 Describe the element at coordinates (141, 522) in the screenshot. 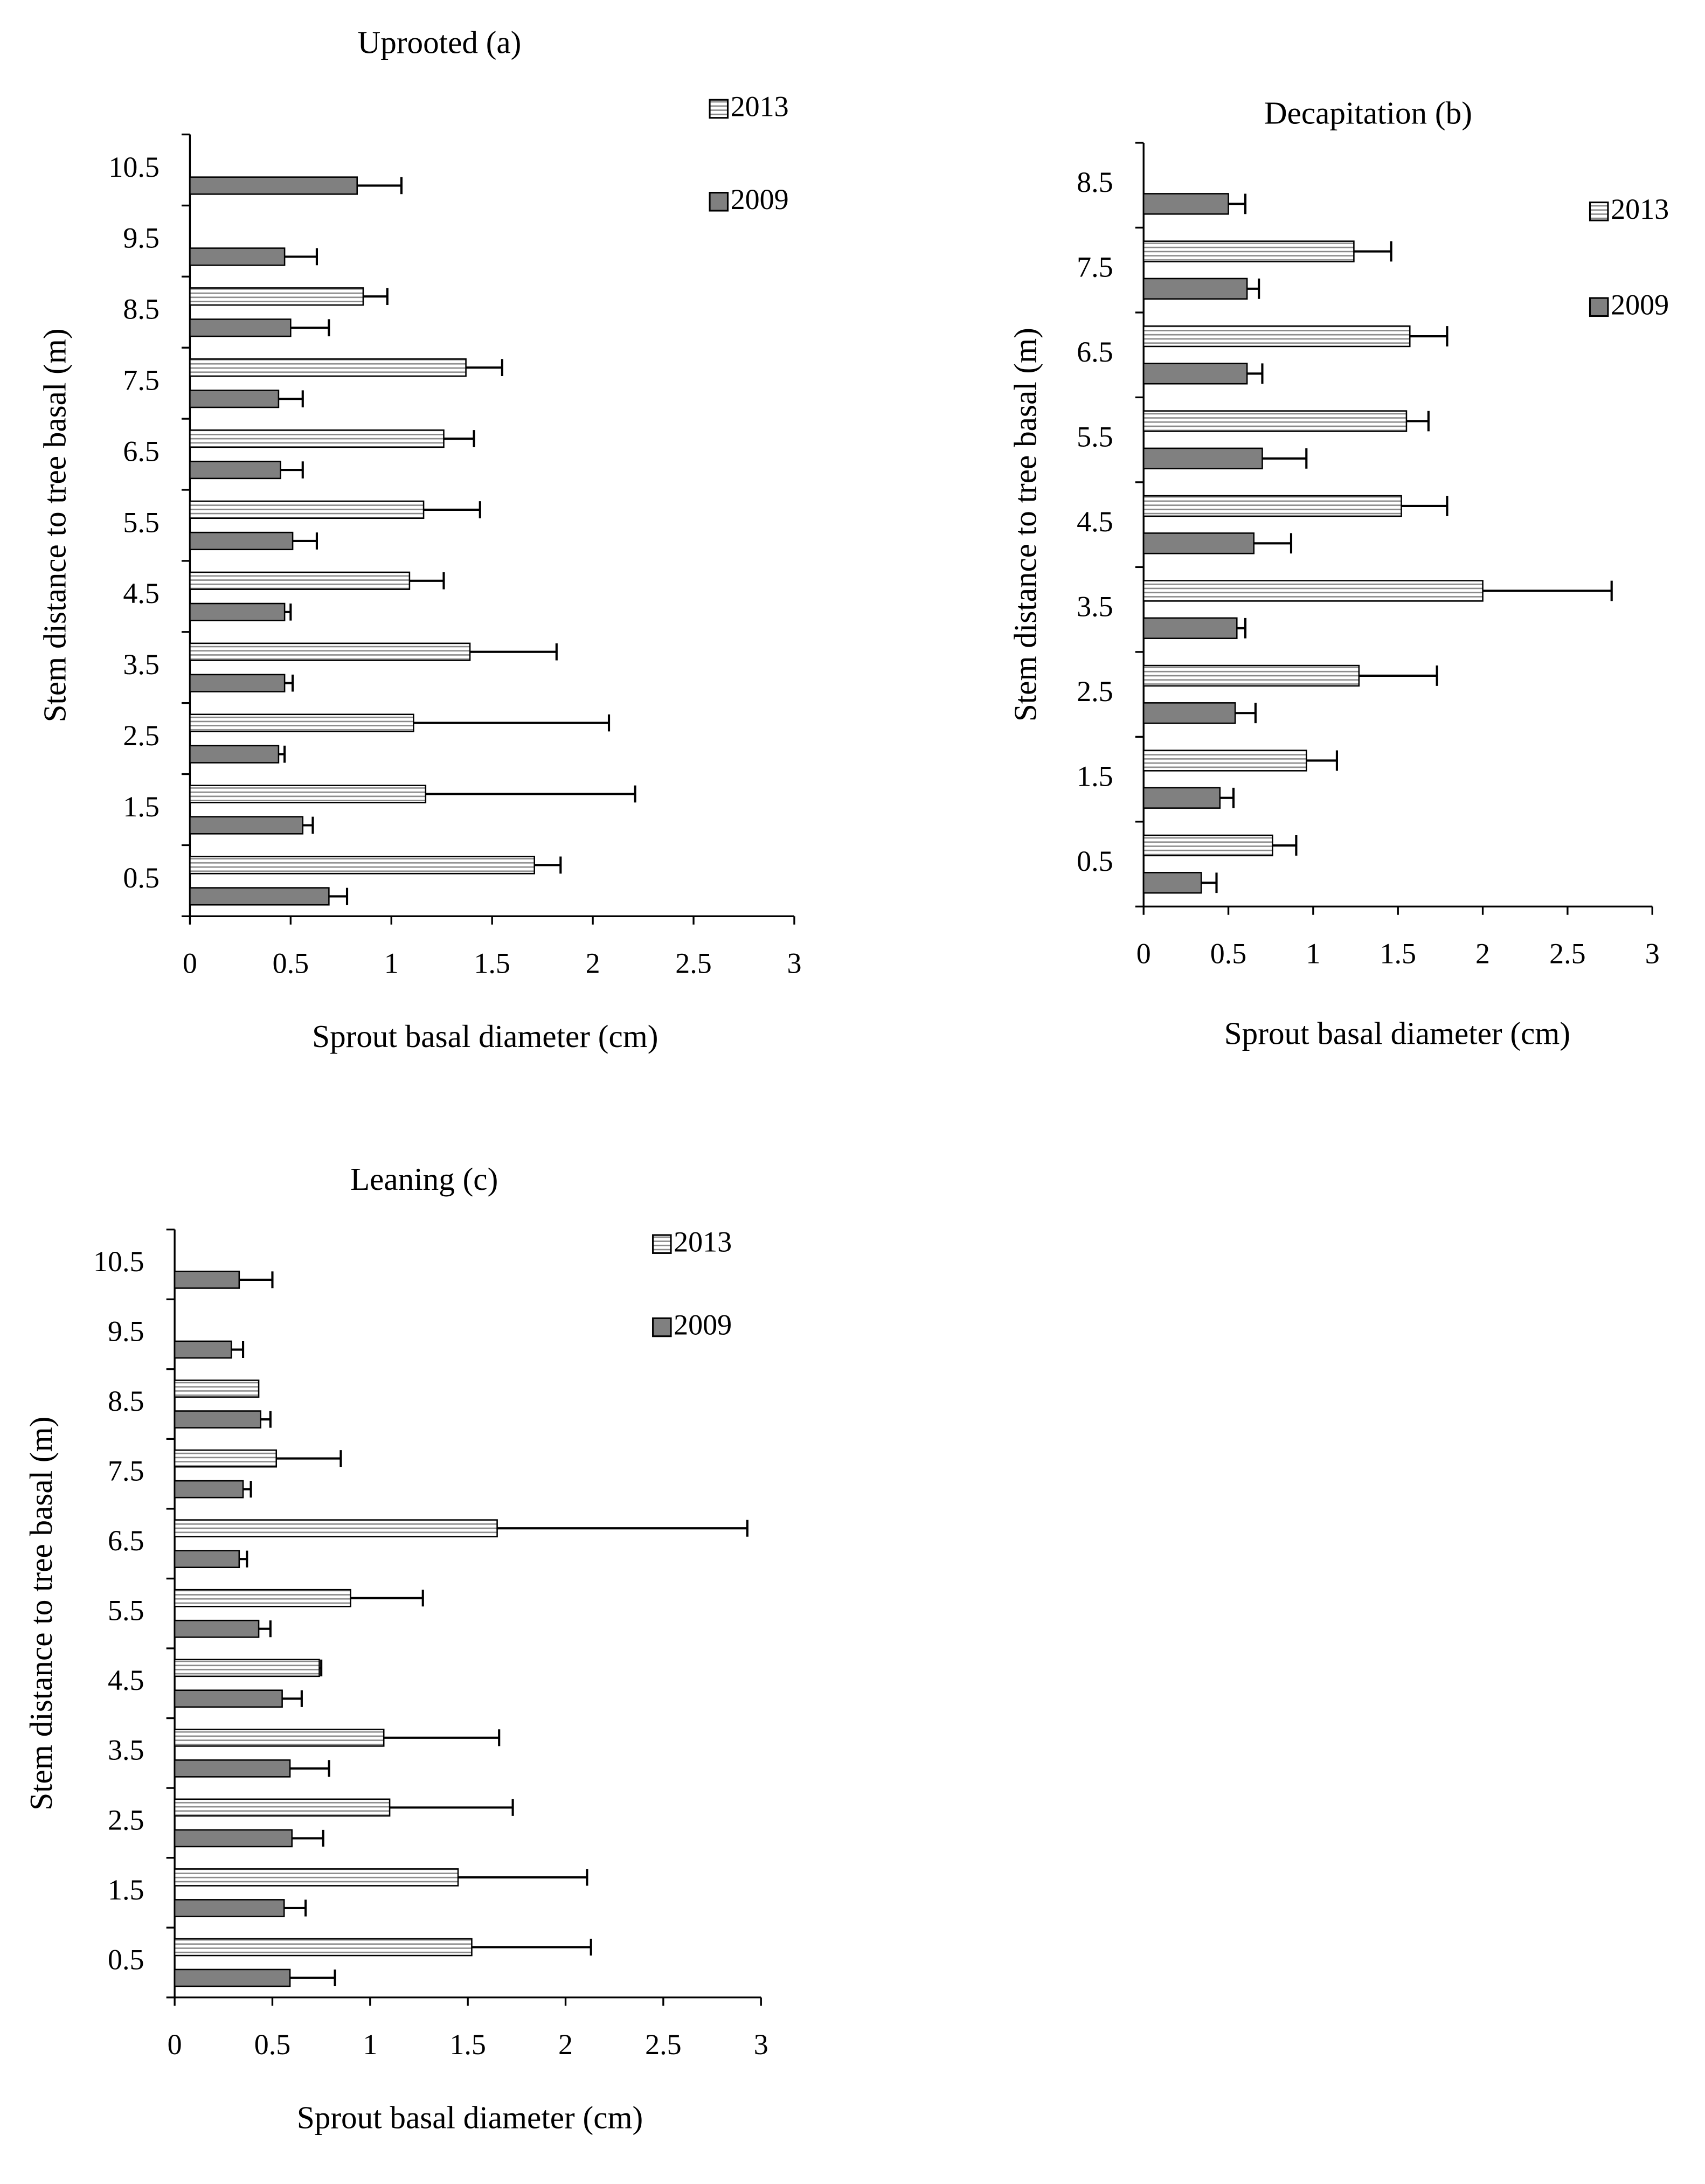

I see `y-tick-label: 5.5` at that location.